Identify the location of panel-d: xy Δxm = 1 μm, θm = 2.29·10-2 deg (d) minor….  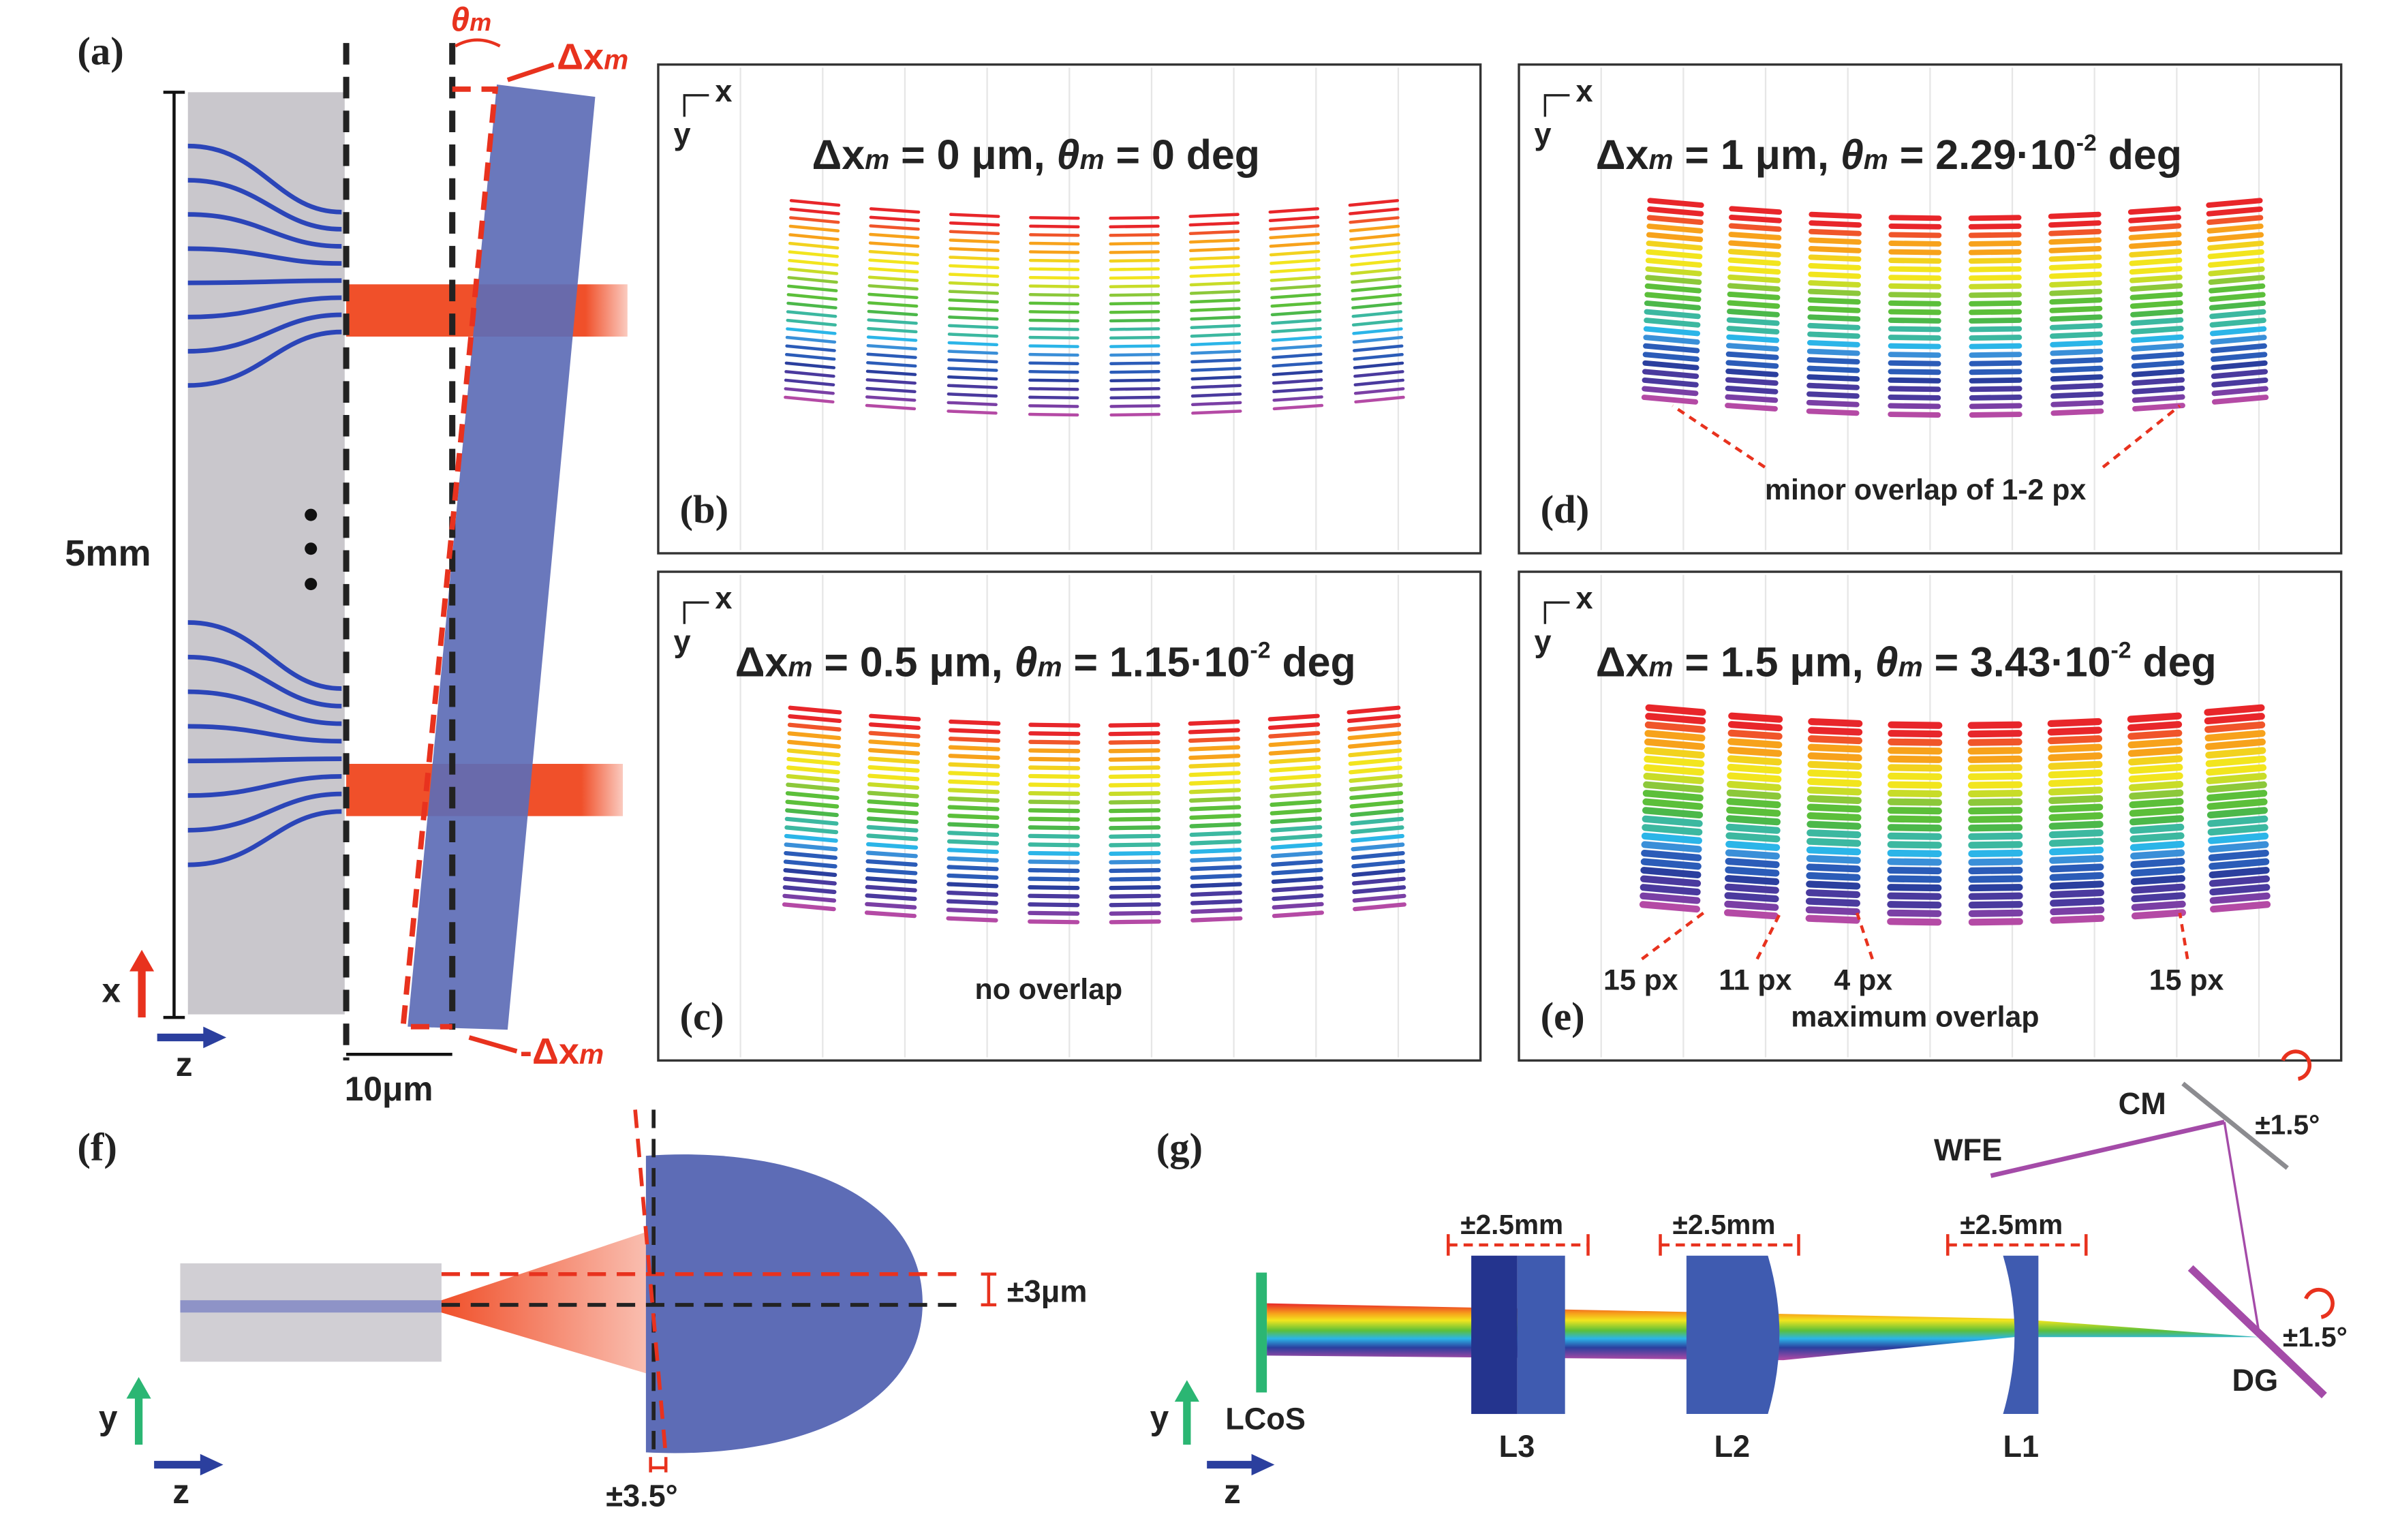
(1930, 309).